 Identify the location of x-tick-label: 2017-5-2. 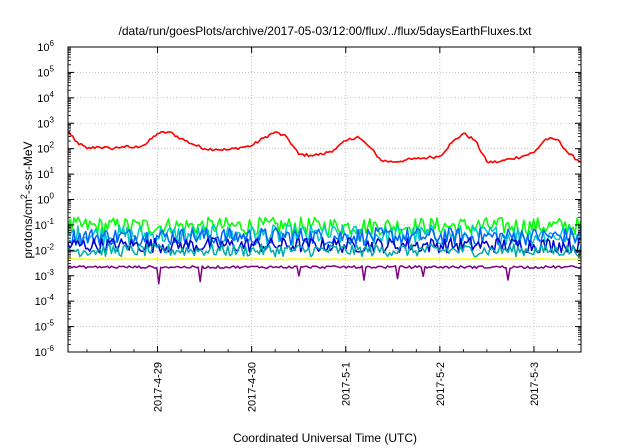
(441, 384).